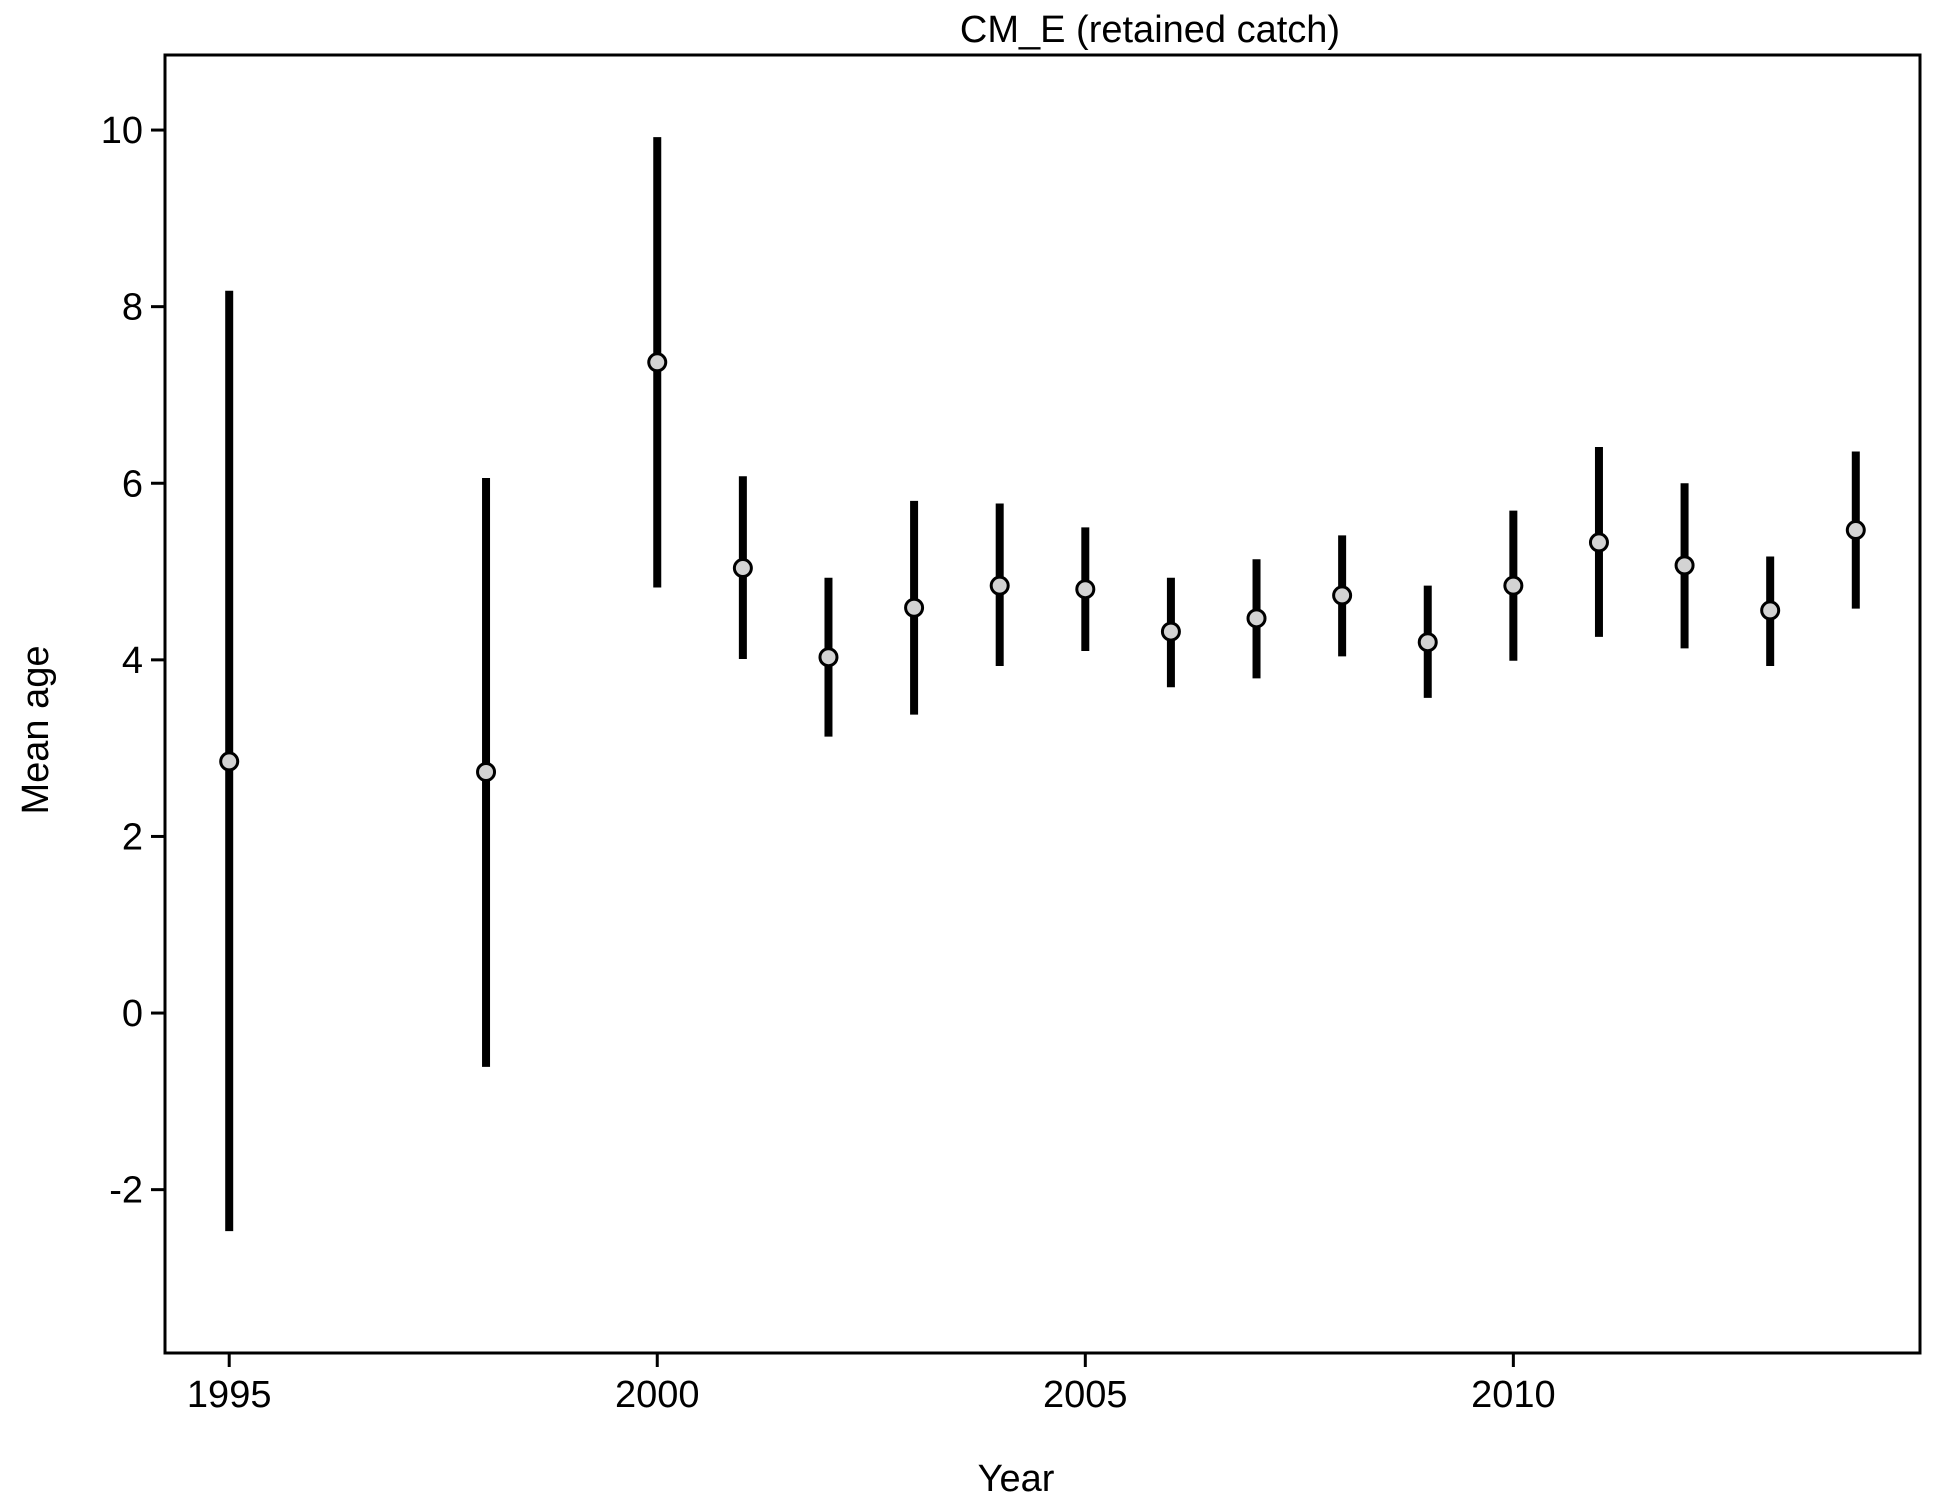 The height and width of the screenshot is (1500, 1950). What do you see at coordinates (126, 1191) in the screenshot?
I see `y-tick-label: -2` at bounding box center [126, 1191].